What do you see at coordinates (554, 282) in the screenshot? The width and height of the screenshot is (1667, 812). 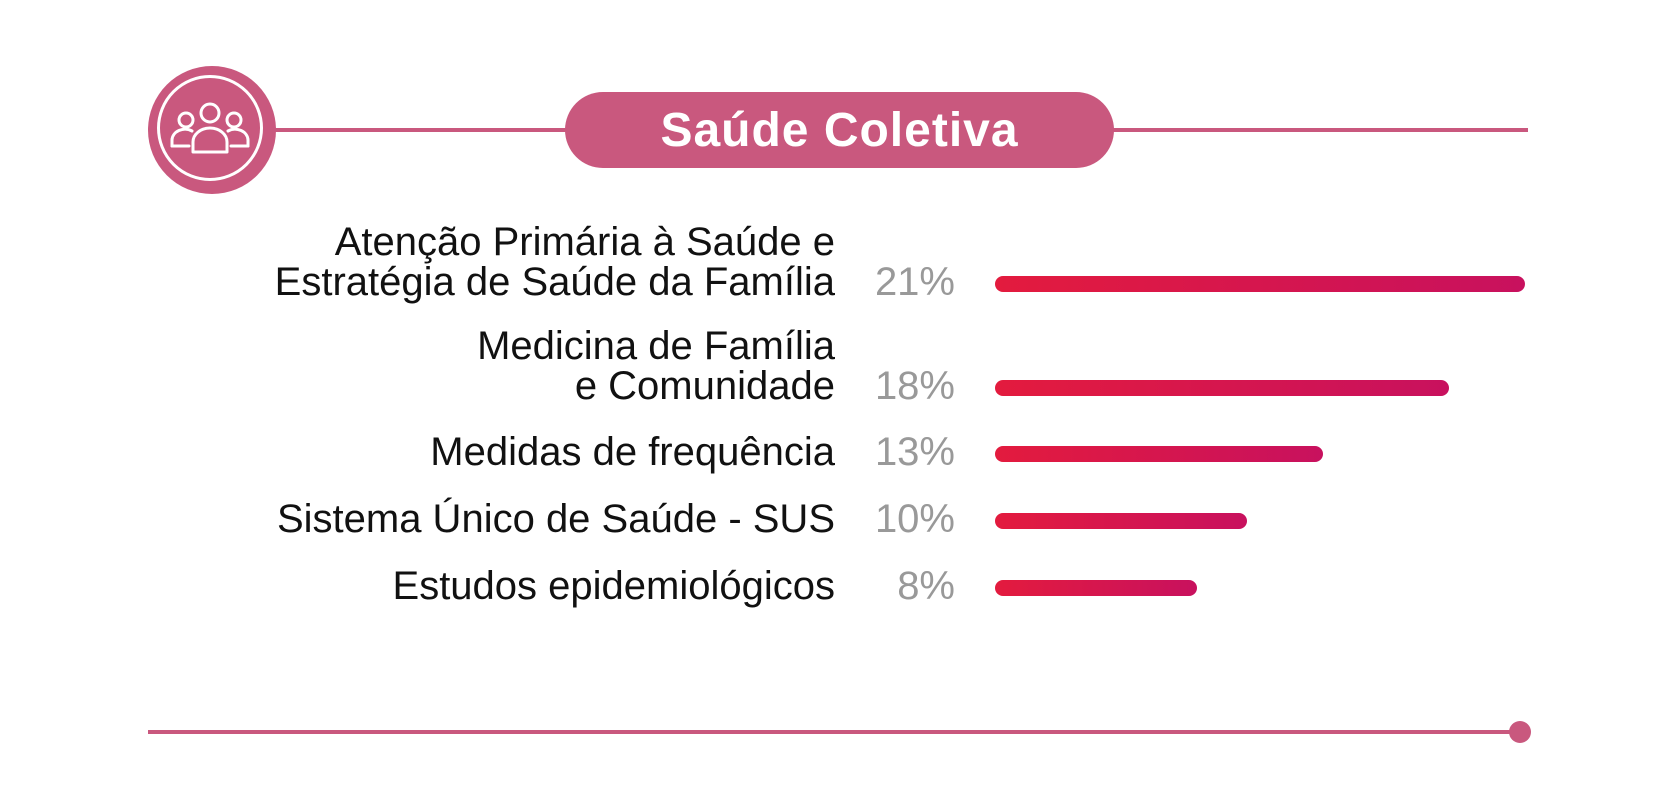 I see `category-label-line: Estratégia de Saúde da Família` at bounding box center [554, 282].